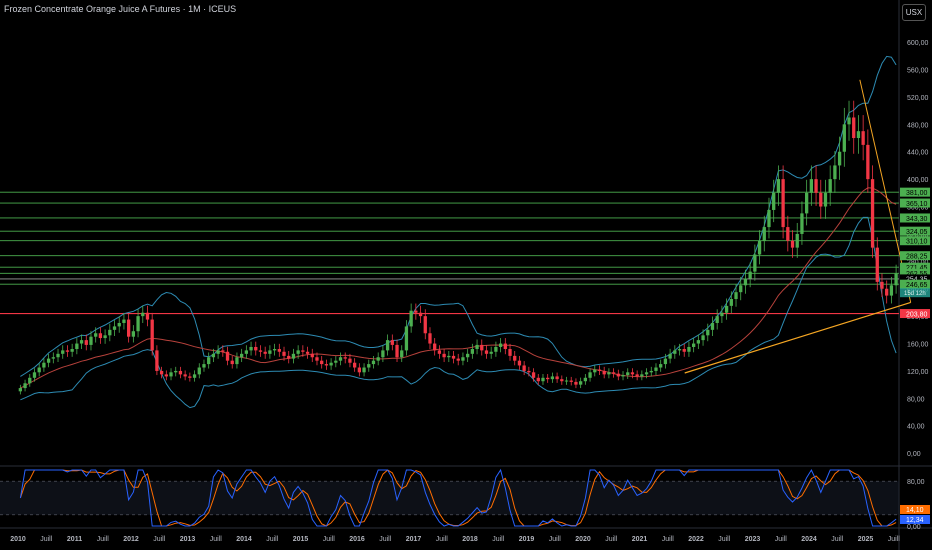  What do you see at coordinates (914, 12) in the screenshot?
I see `currency-button: USX` at bounding box center [914, 12].